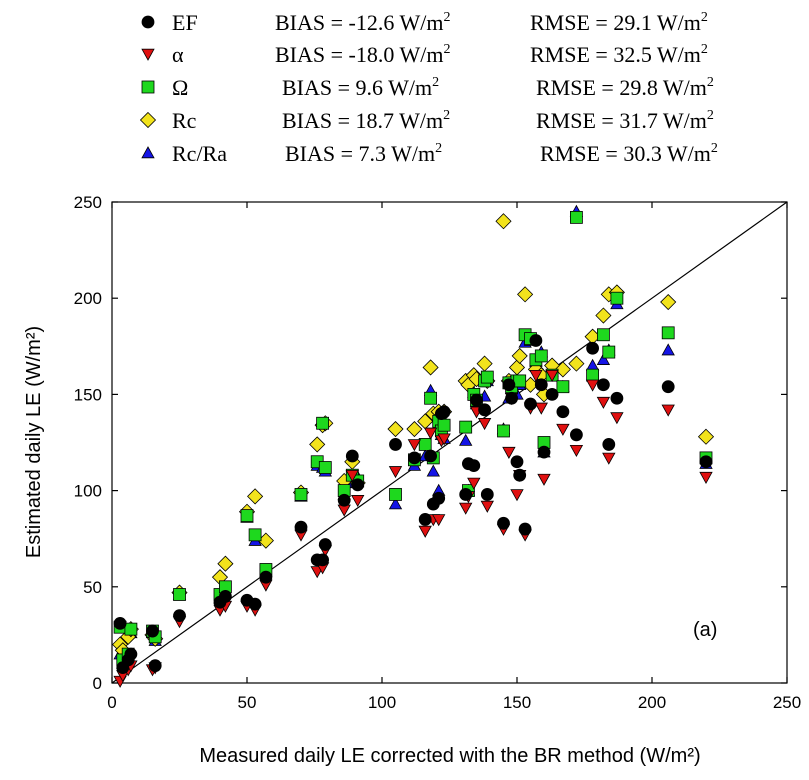  What do you see at coordinates (619, 54) in the screenshot?
I see `legend-rmse: RMSE = 32.5 W/m2` at bounding box center [619, 54].